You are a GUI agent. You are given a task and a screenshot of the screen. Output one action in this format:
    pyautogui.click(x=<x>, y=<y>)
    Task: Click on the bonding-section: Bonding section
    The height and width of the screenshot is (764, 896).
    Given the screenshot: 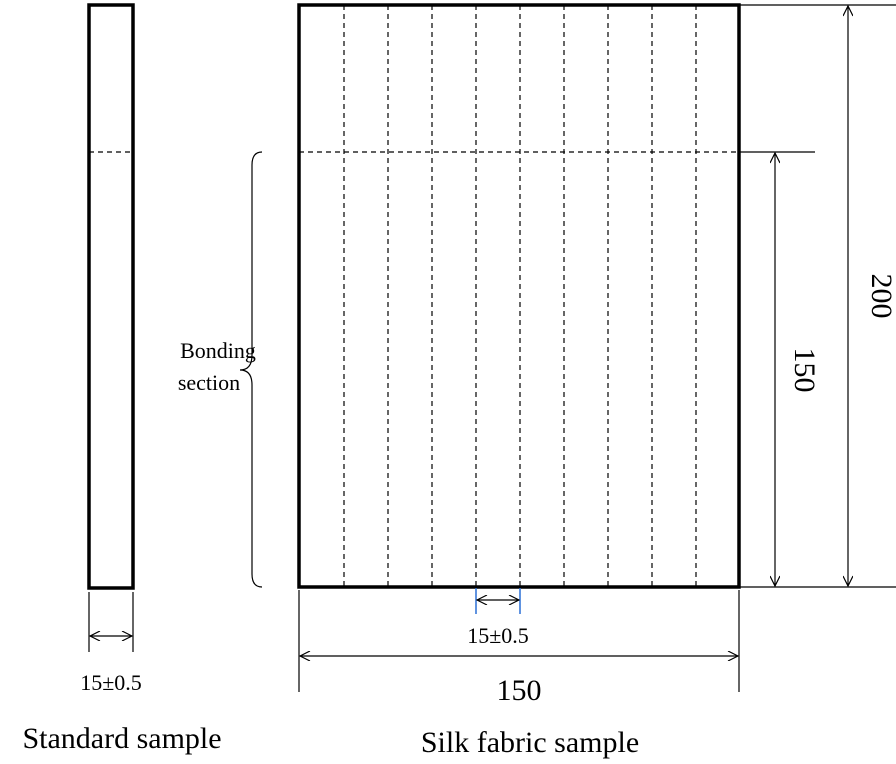 What is the action you would take?
    pyautogui.click(x=220, y=369)
    